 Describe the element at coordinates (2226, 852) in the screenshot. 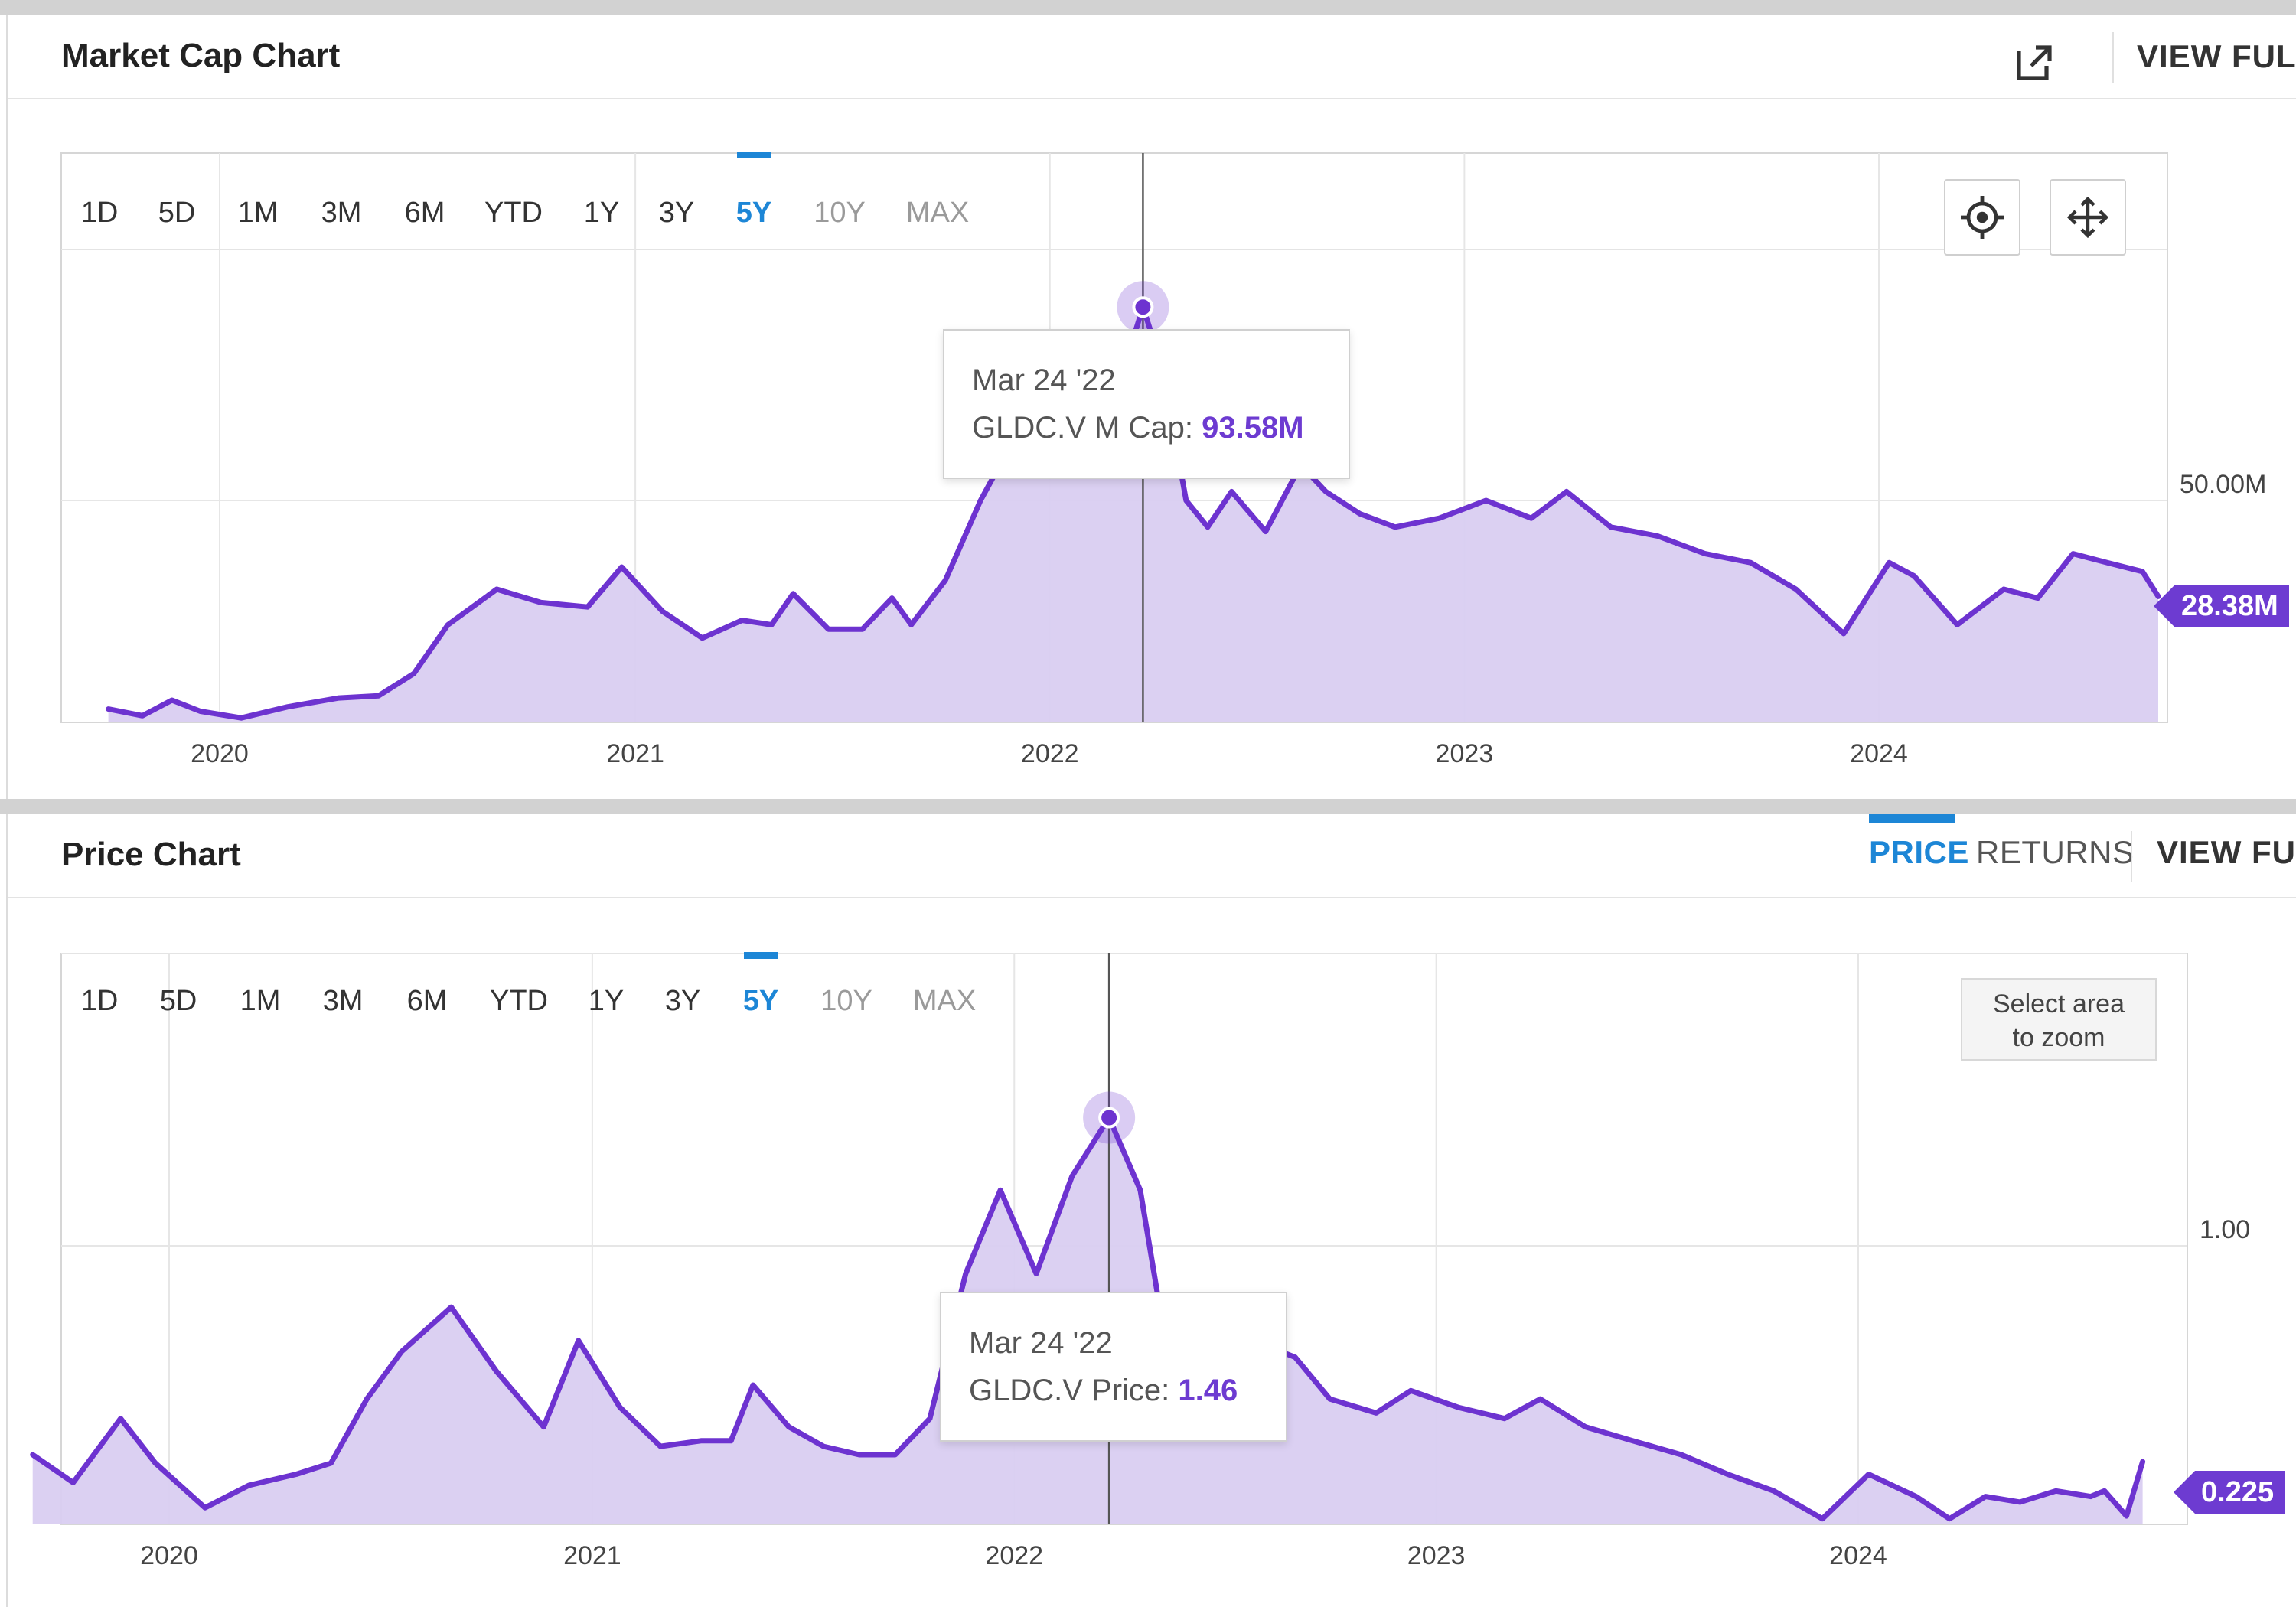

I see `view-full-button: VIEW FUL` at that location.